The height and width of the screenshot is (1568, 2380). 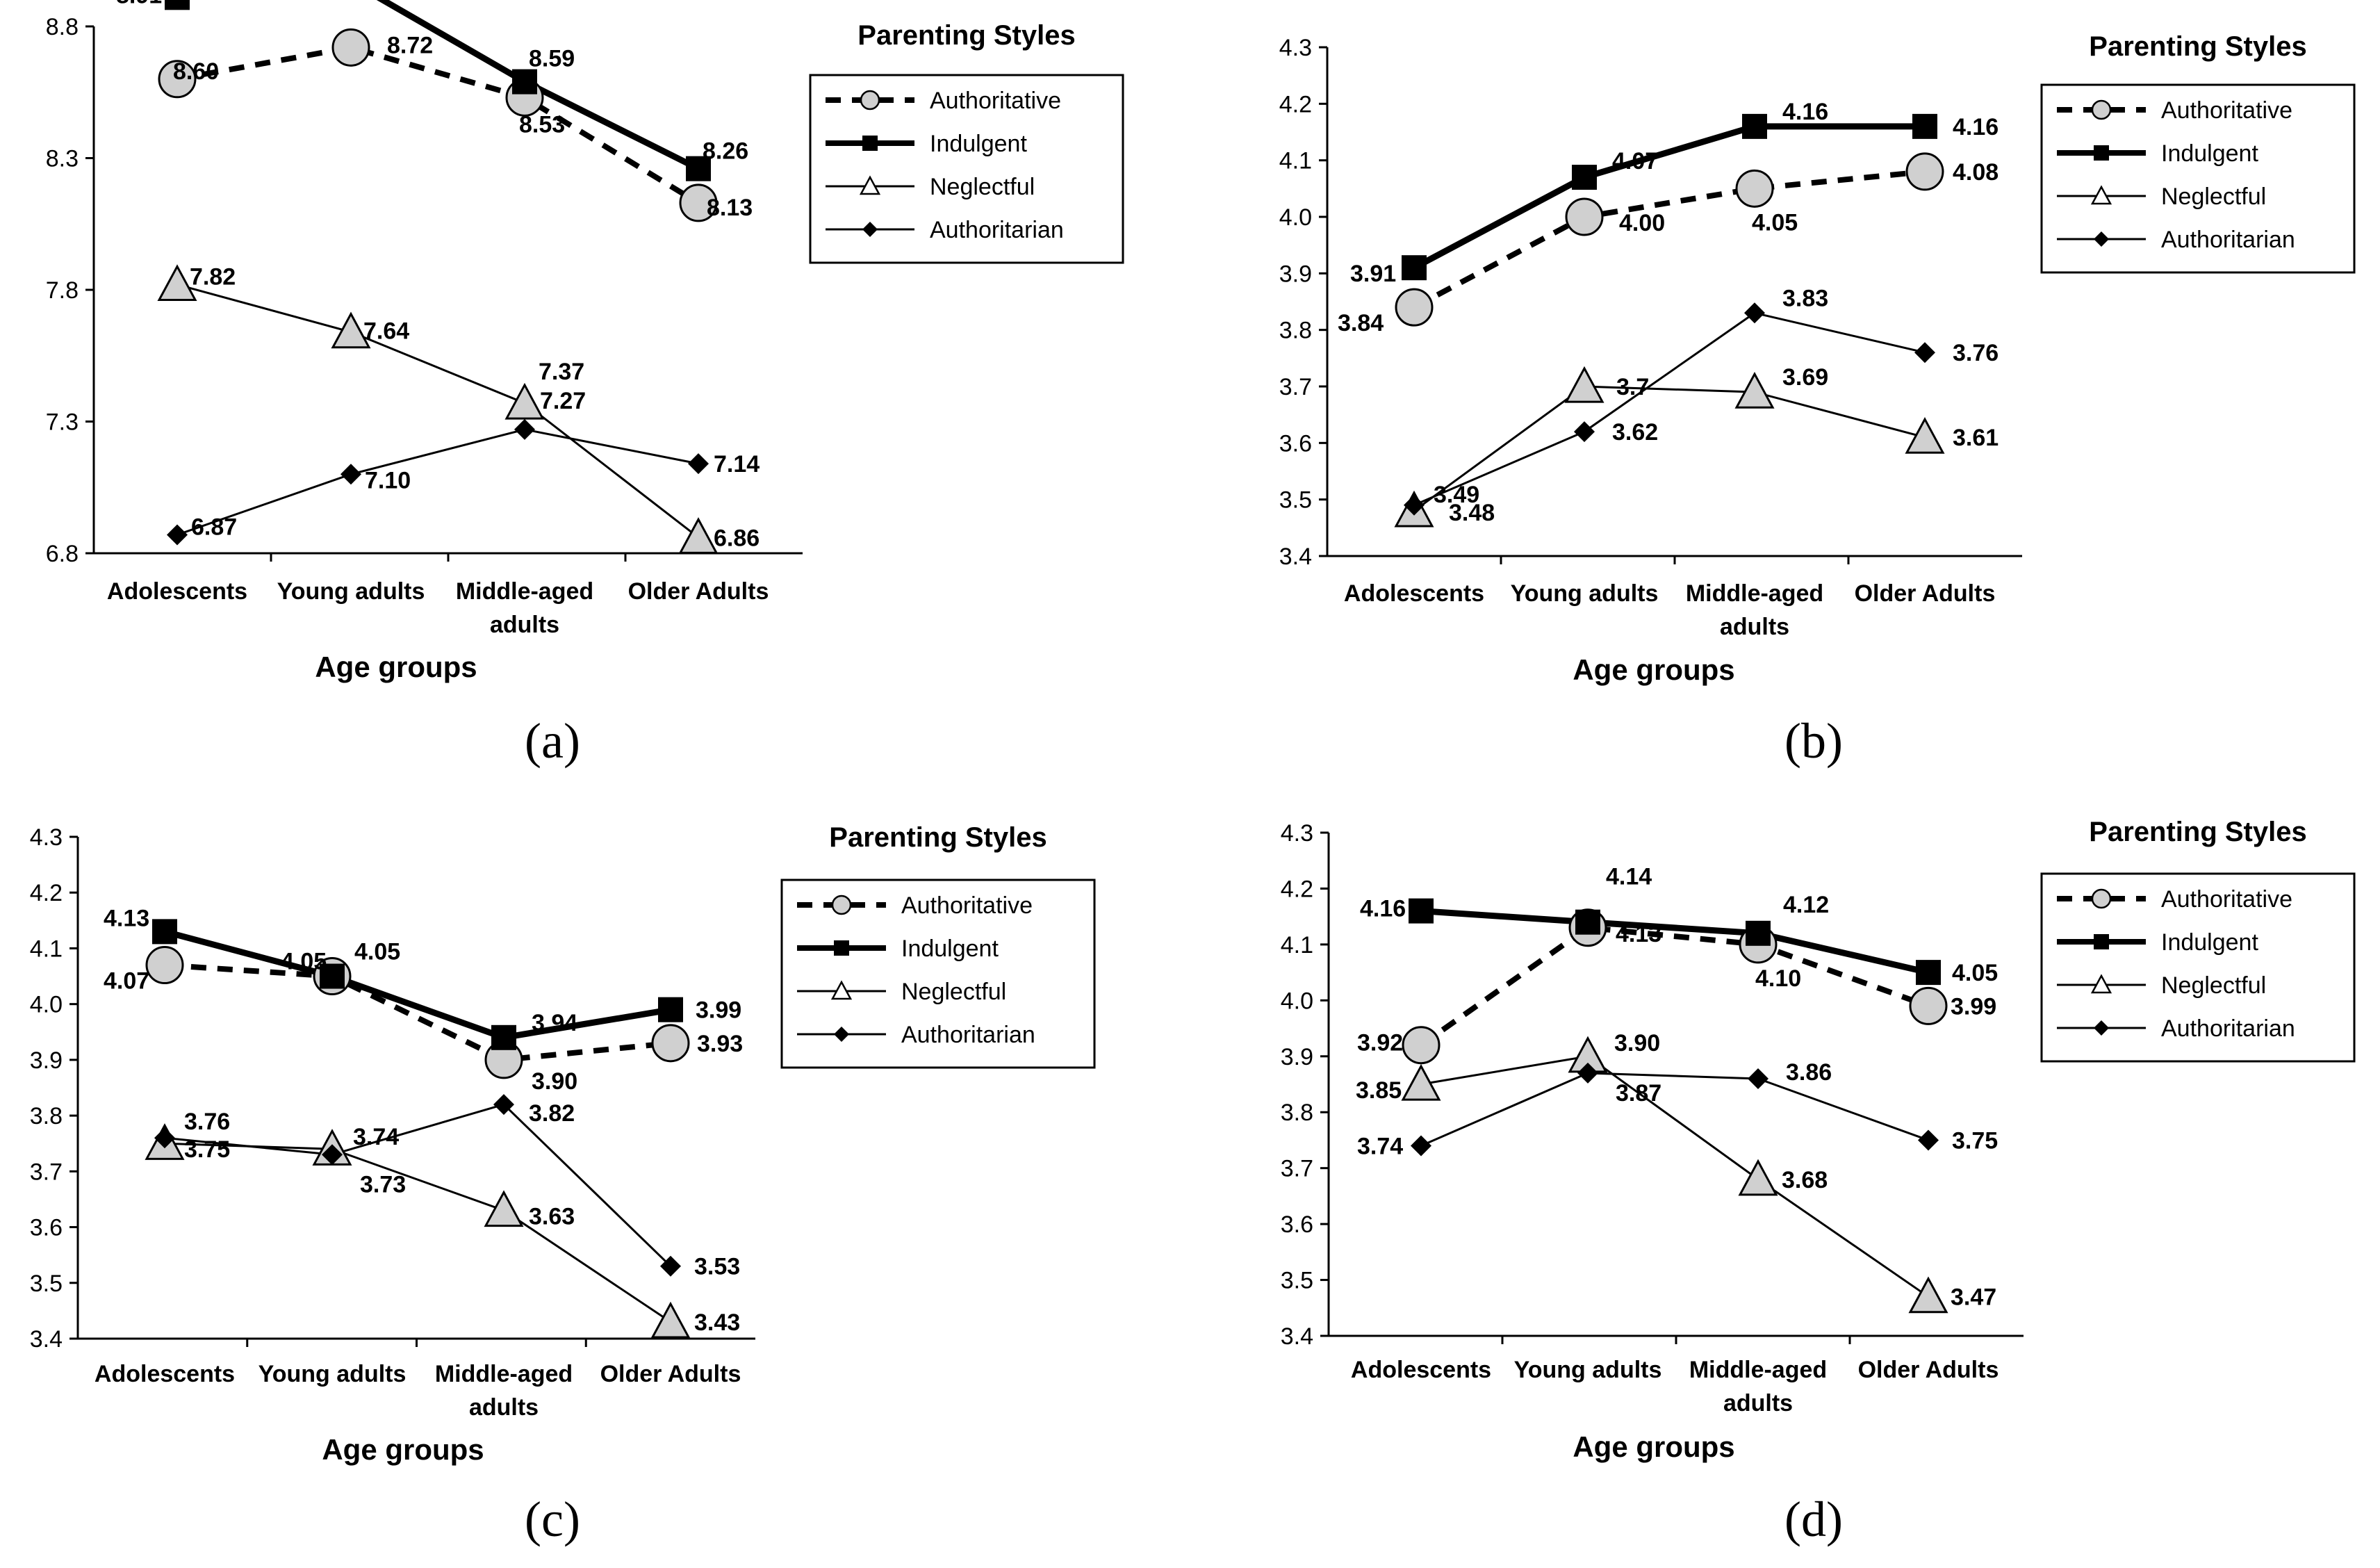 I want to click on y-tick-label: 8.8, so click(x=62, y=27).